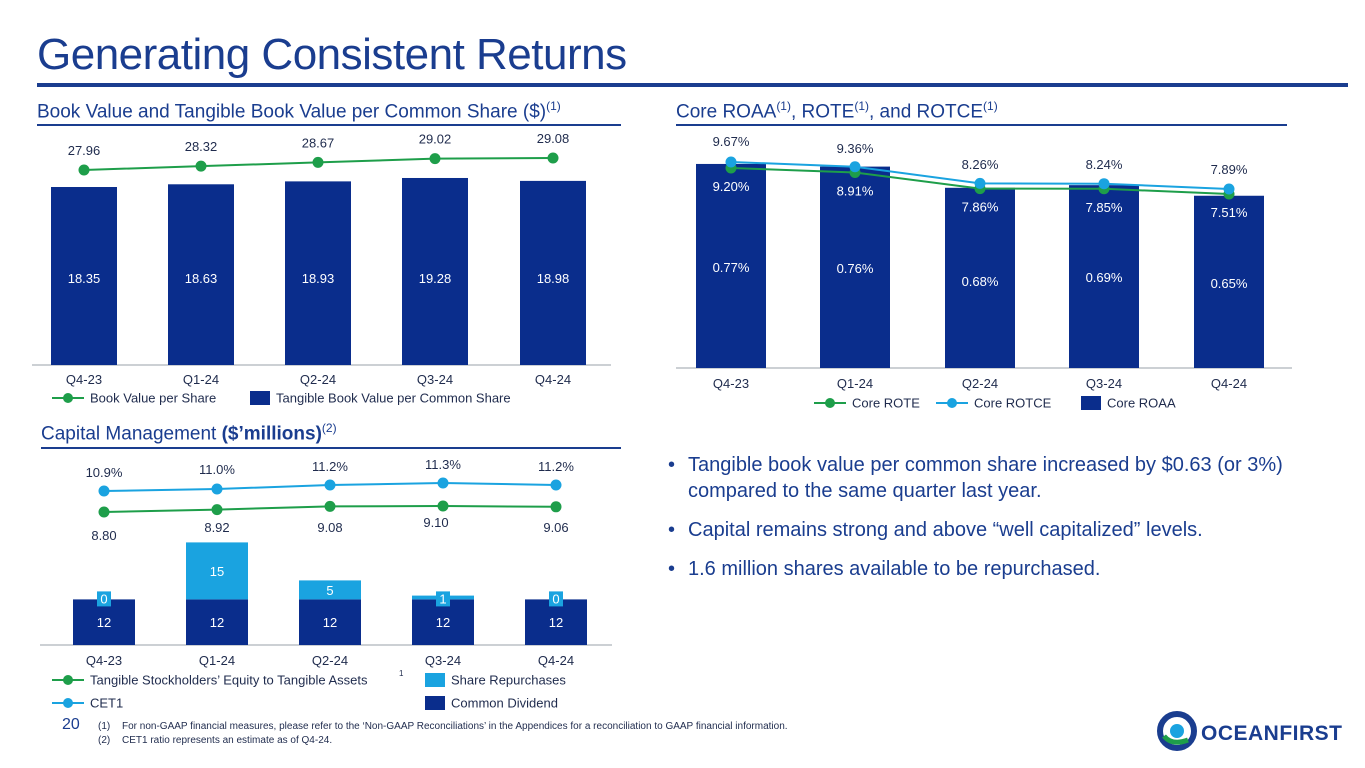 The image size is (1365, 768). Describe the element at coordinates (104, 660) in the screenshot. I see `cap-x-tick-label: Q4-23` at that location.